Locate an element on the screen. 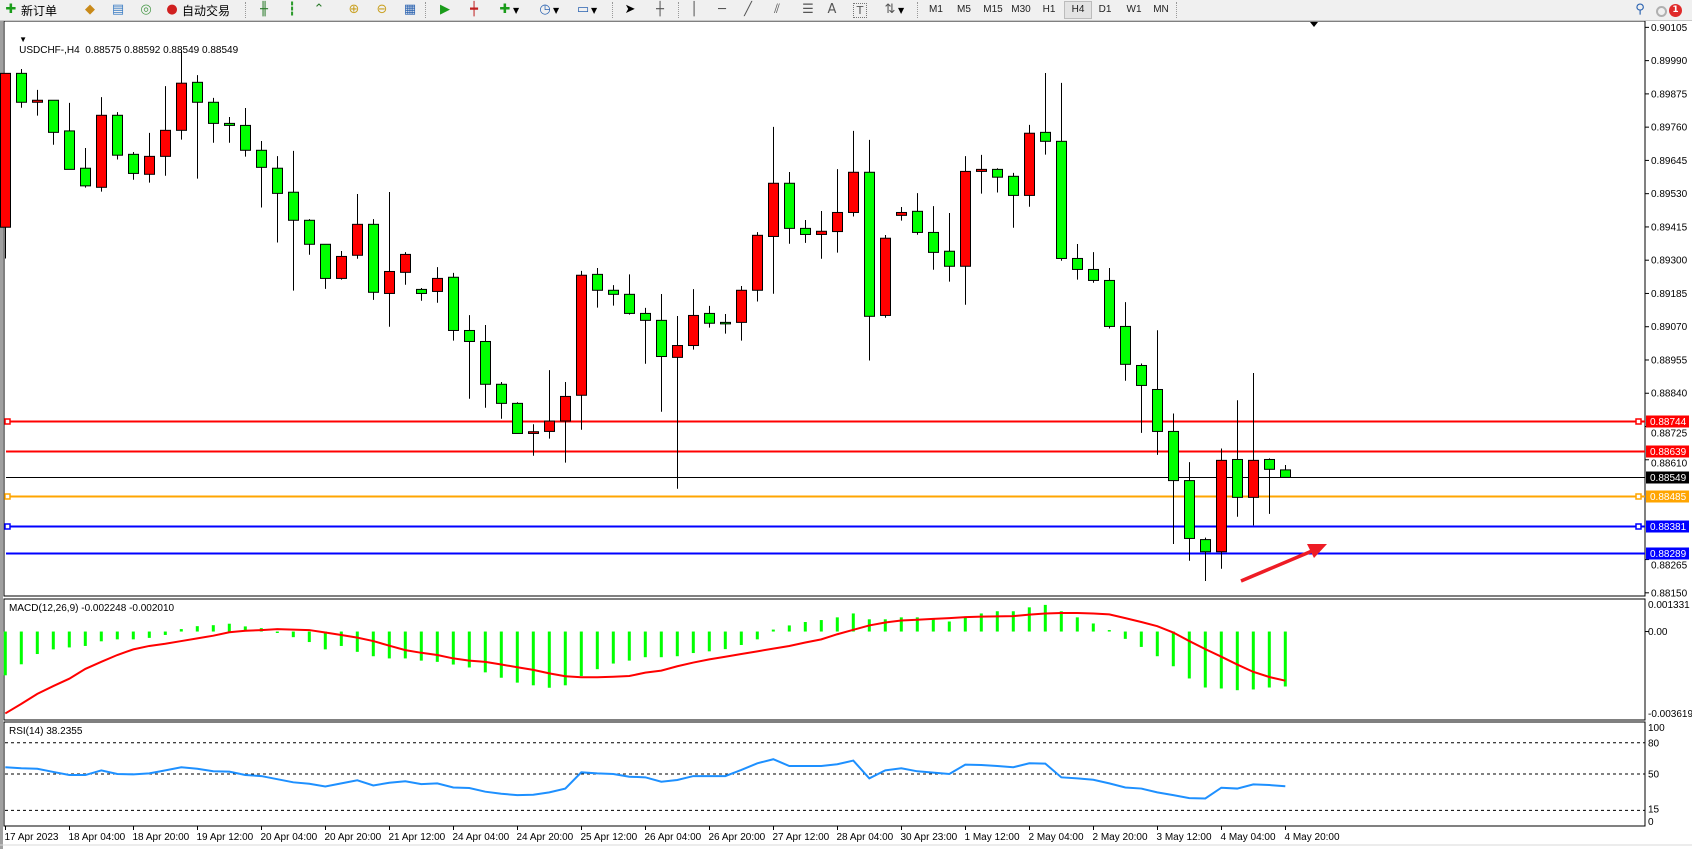  price-label-text: 0.88549 is located at coordinates (1668, 478).